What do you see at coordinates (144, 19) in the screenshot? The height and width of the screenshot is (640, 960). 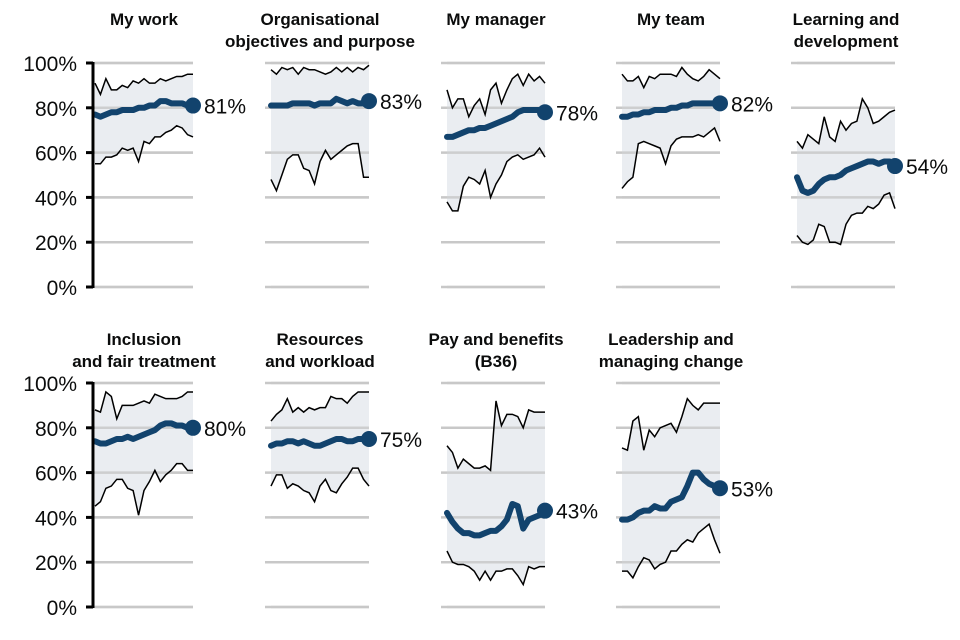 I see `panel-title: My work` at bounding box center [144, 19].